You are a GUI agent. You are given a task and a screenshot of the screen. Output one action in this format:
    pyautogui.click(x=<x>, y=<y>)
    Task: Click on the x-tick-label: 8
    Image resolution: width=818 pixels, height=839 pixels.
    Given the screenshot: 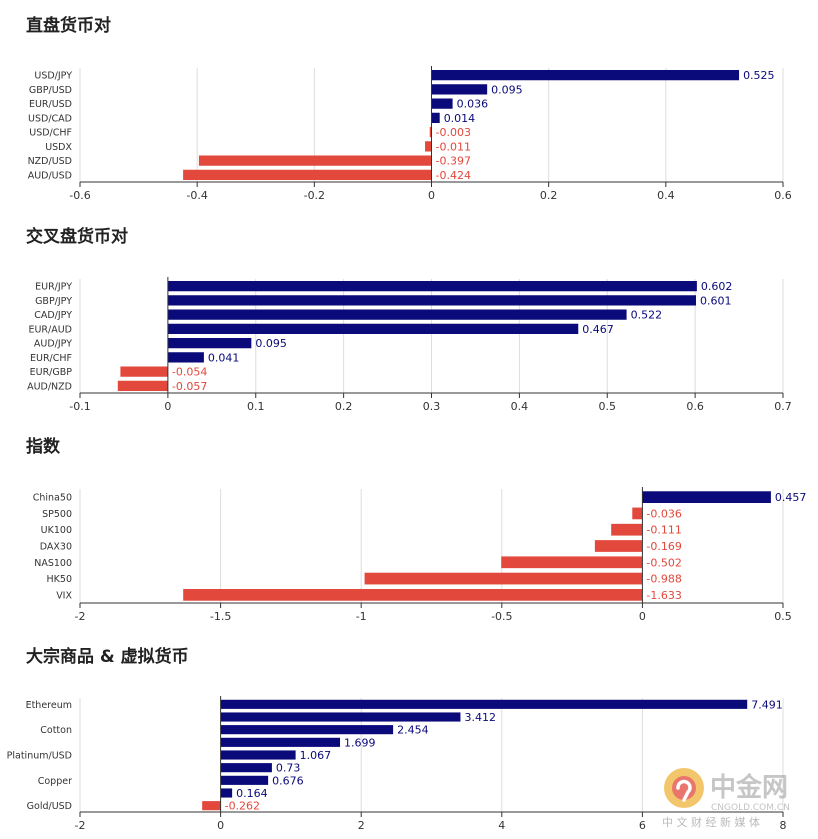 What is the action you would take?
    pyautogui.click(x=783, y=824)
    